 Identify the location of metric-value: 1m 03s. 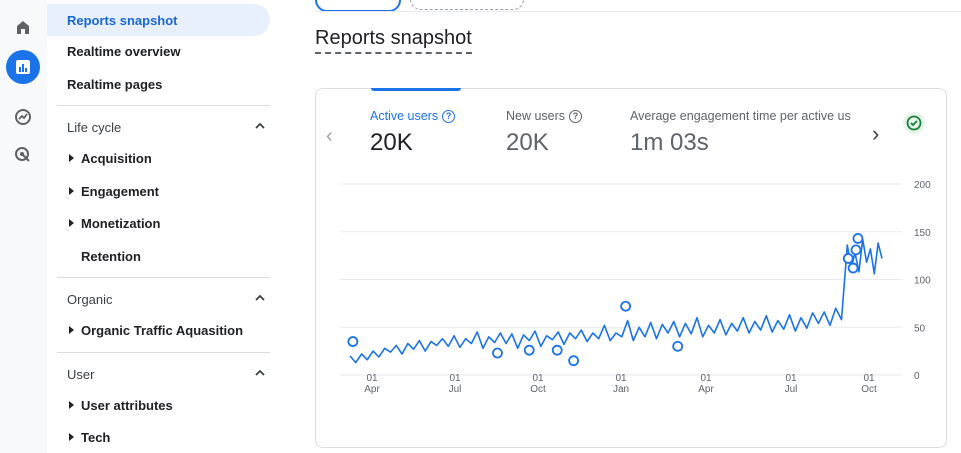
(669, 142).